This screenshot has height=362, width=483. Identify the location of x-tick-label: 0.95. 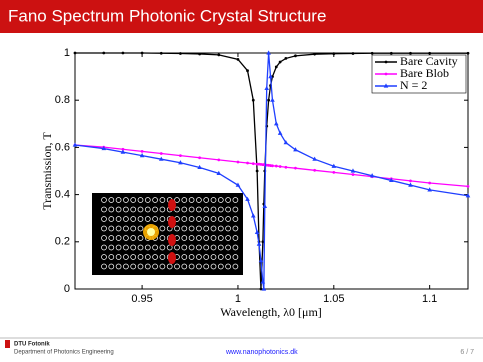
(141, 299).